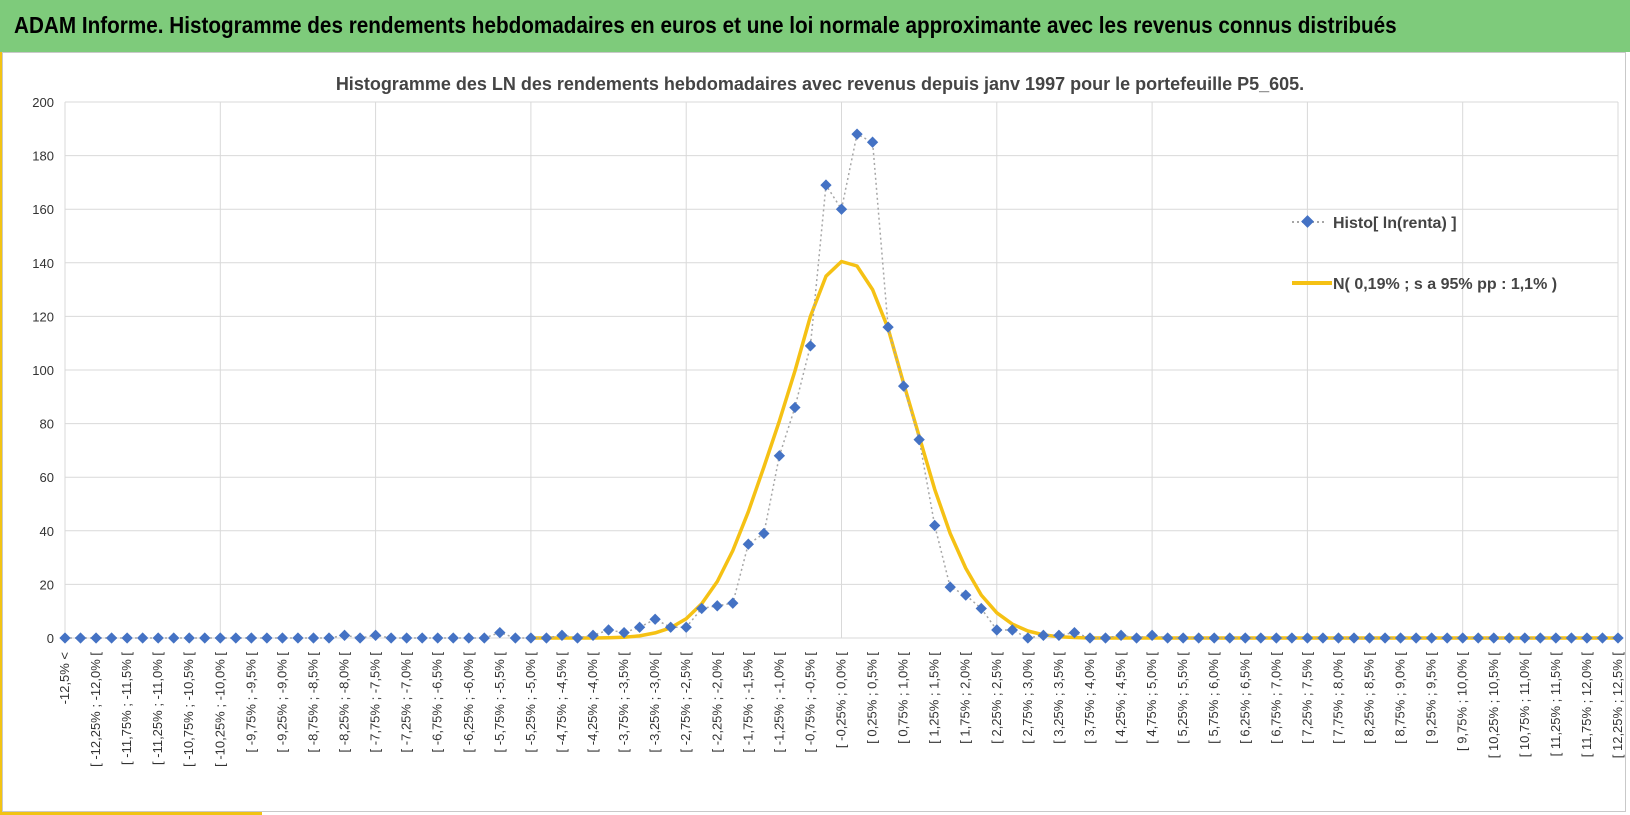 This screenshot has width=1630, height=815. What do you see at coordinates (561, 702) in the screenshot?
I see `x-tick-label: [ -4,75% ; -4,5% [` at bounding box center [561, 702].